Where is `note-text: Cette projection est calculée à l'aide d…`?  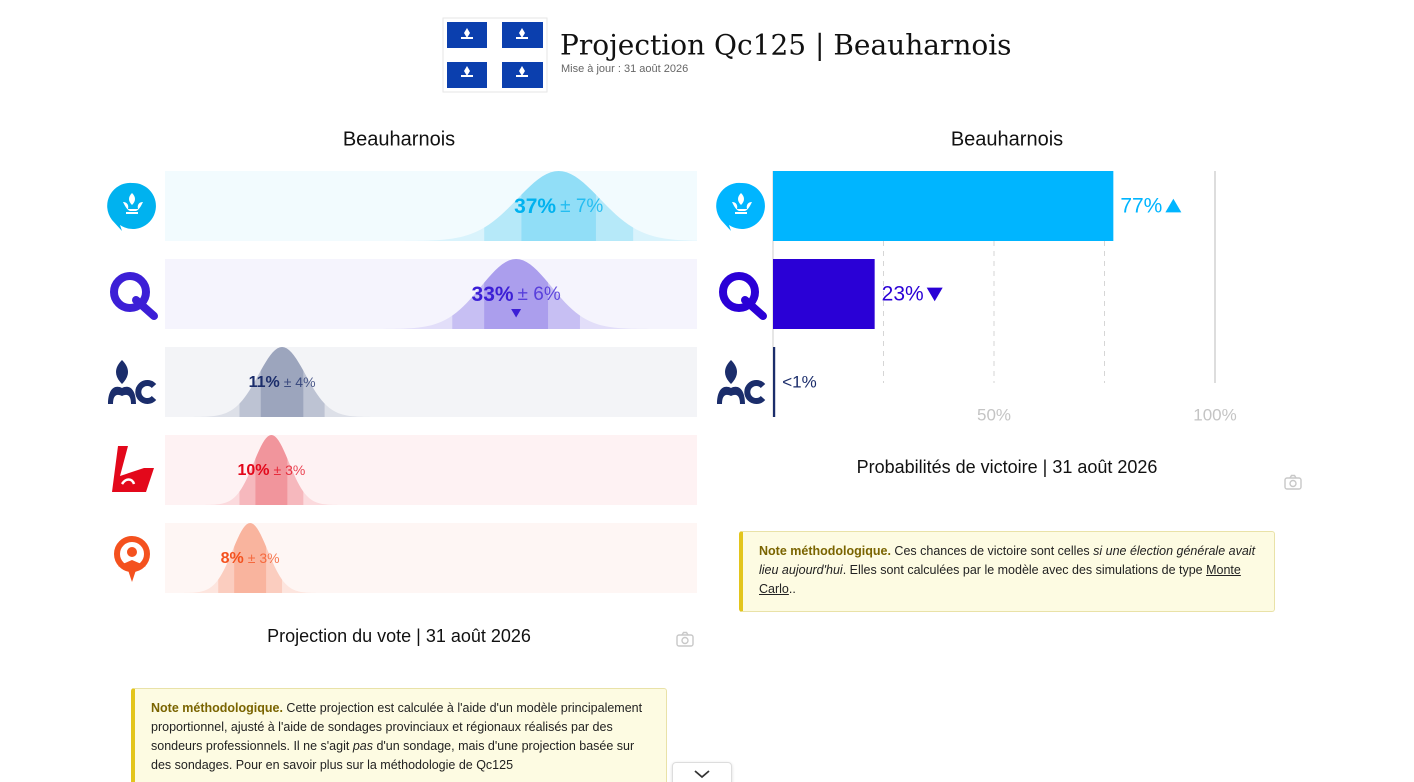
note-text: Cette projection est calculée à l'aide d… is located at coordinates (397, 727).